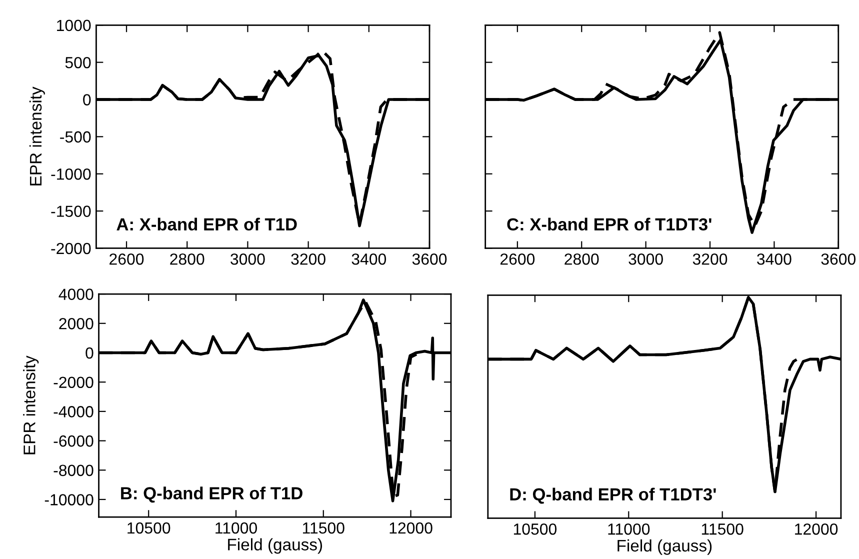 The height and width of the screenshot is (559, 859). What do you see at coordinates (71, 211) in the screenshot?
I see `y-tick-label: -1500` at bounding box center [71, 211].